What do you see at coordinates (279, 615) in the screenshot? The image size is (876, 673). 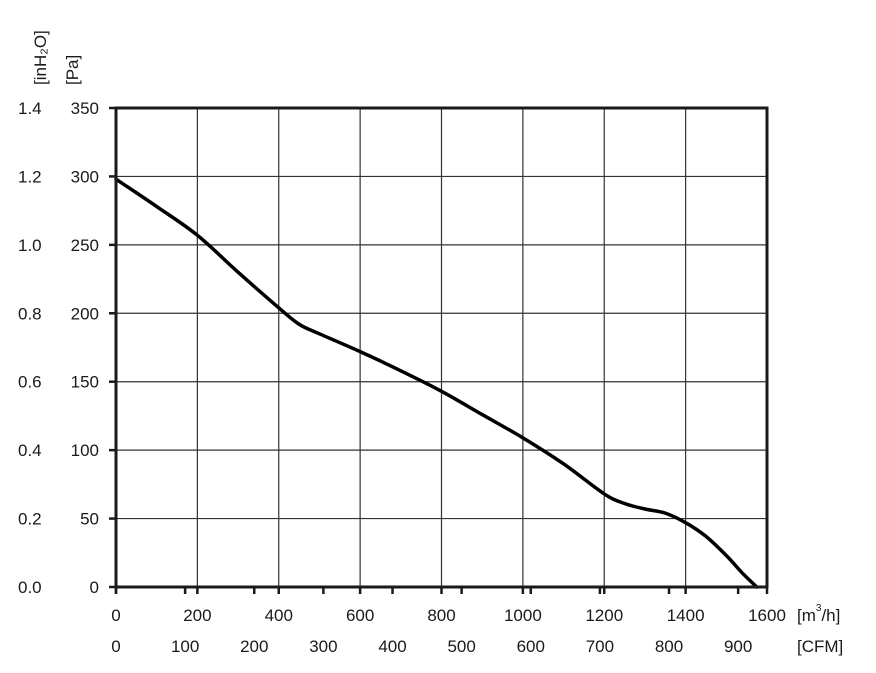 I see `x-tick-label: 400` at bounding box center [279, 615].